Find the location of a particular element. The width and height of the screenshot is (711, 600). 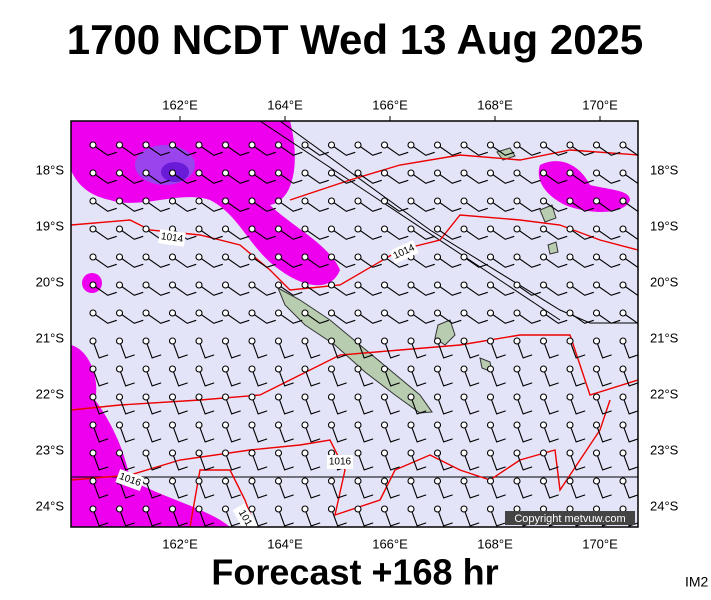

lat-label: 23°S is located at coordinates (50, 449).